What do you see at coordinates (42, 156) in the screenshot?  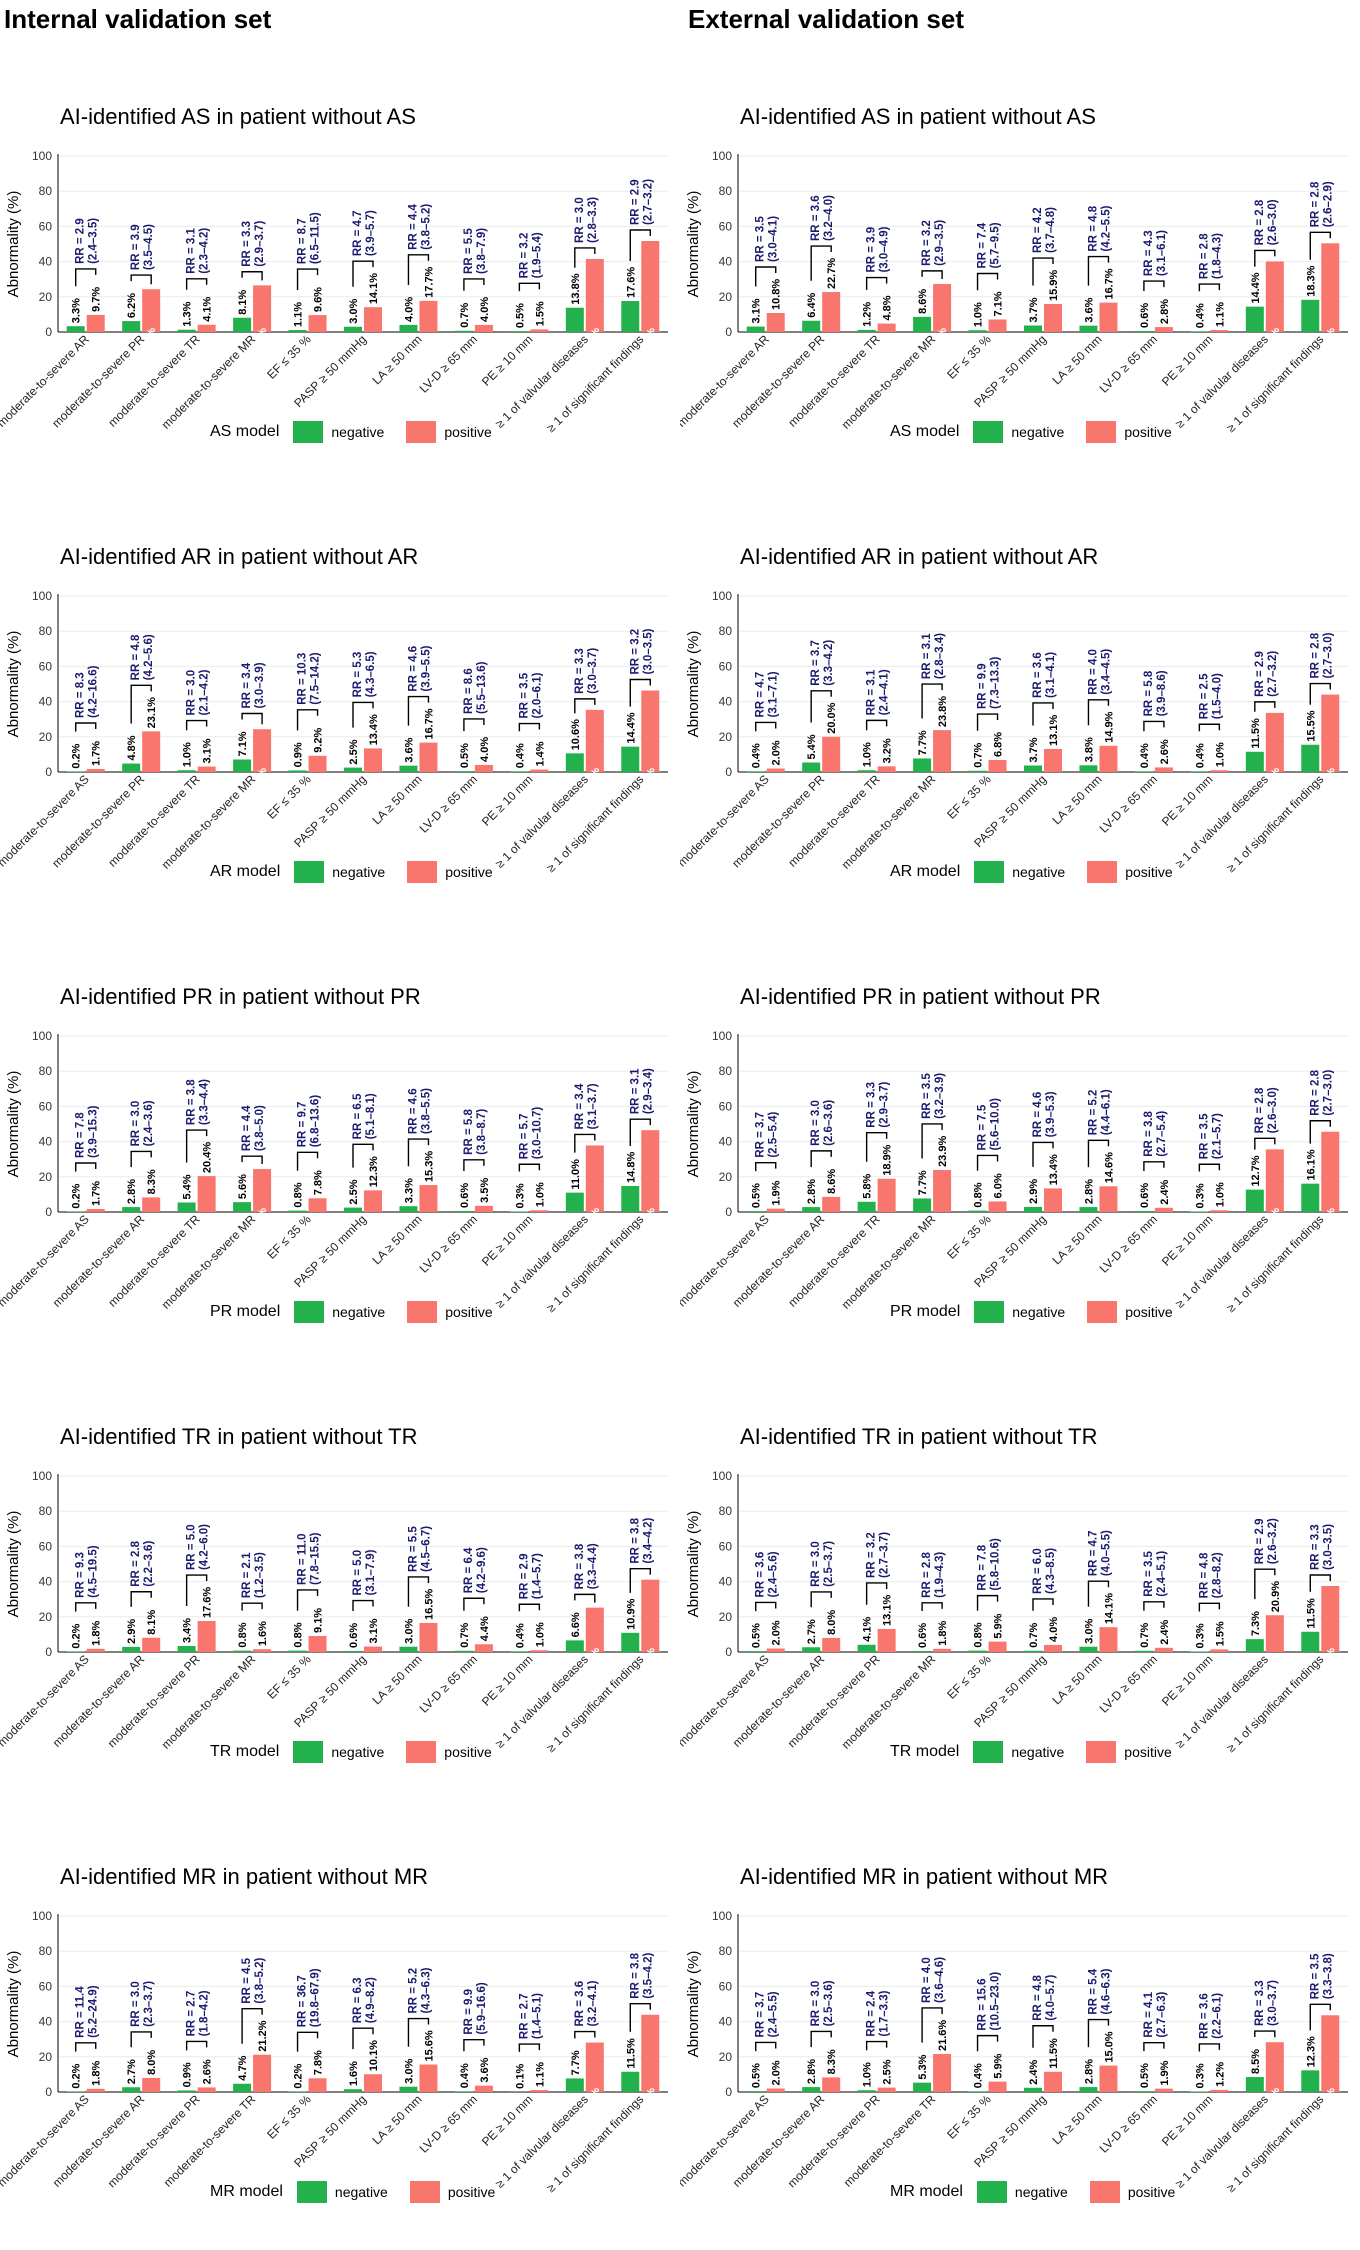 I see `y-tick-label: 100` at bounding box center [42, 156].